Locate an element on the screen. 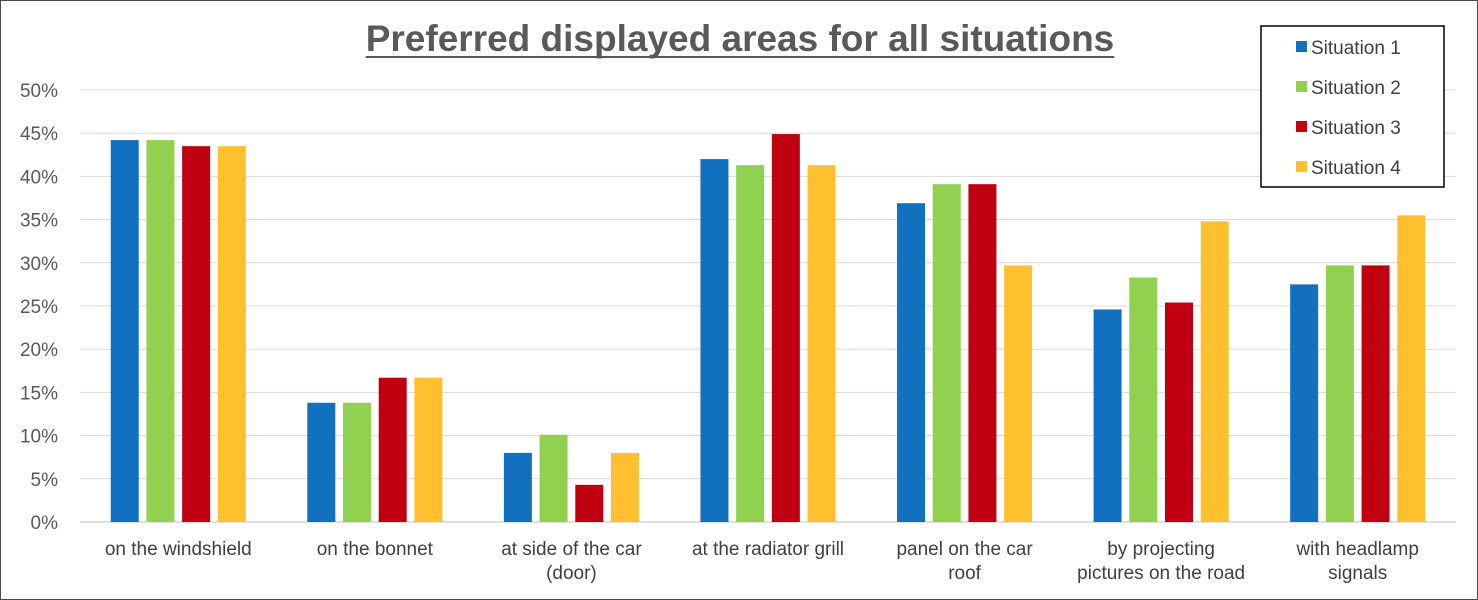 The width and height of the screenshot is (1478, 600). y-axis: 0% 5% 10% 15% 20% 25% 30% 35% 40% 45% 50% is located at coordinates (39, 307).